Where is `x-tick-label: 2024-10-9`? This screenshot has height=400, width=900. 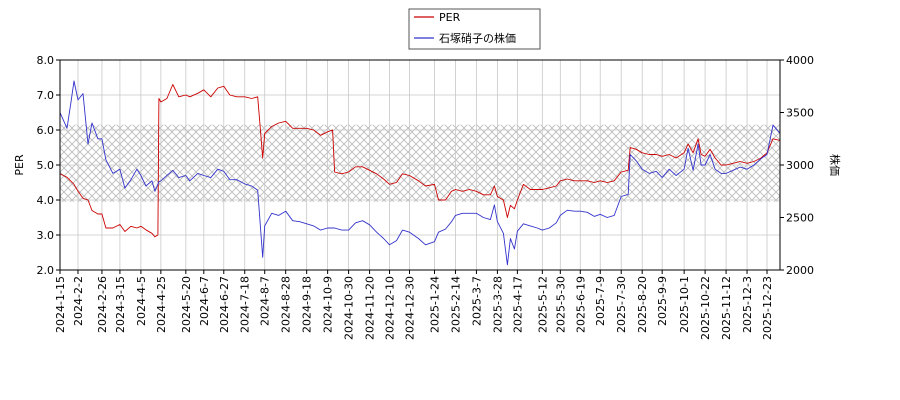
x-tick-label: 2024-10-9 is located at coordinates (328, 304).